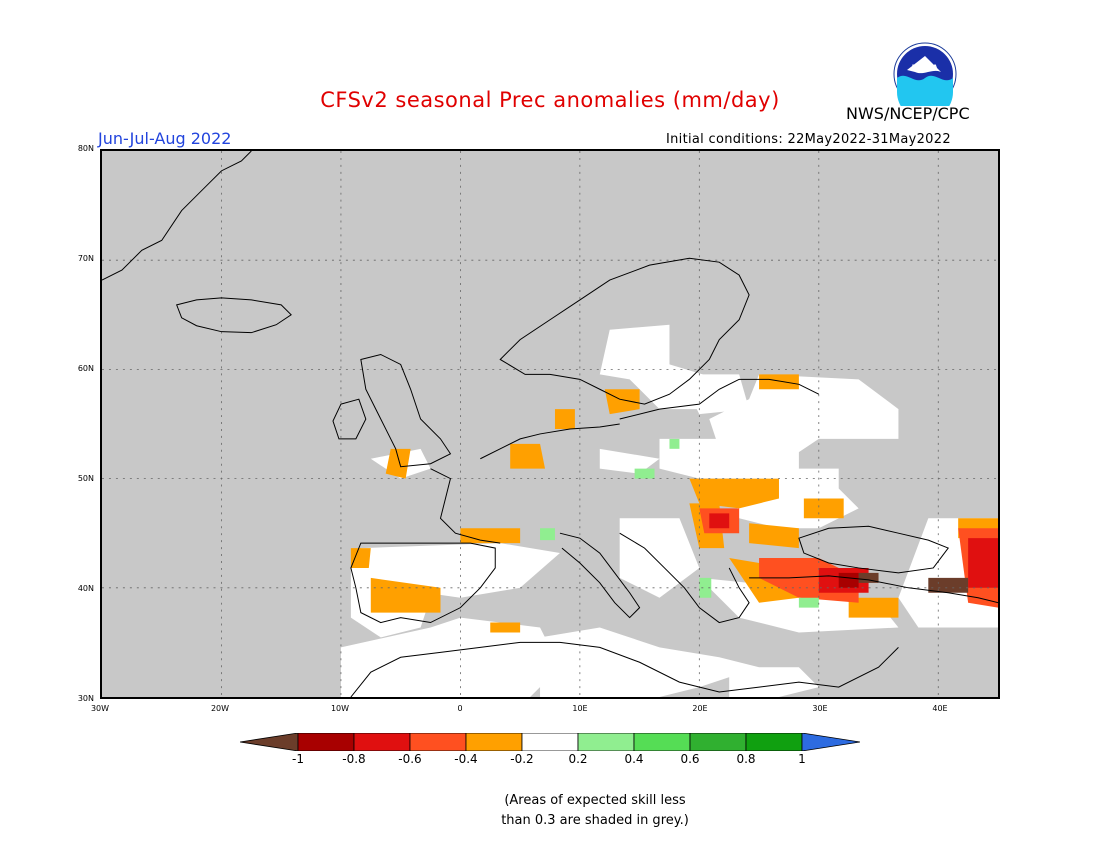  What do you see at coordinates (830, 742) in the screenshot?
I see `colorbar-swatch-max` at bounding box center [830, 742].